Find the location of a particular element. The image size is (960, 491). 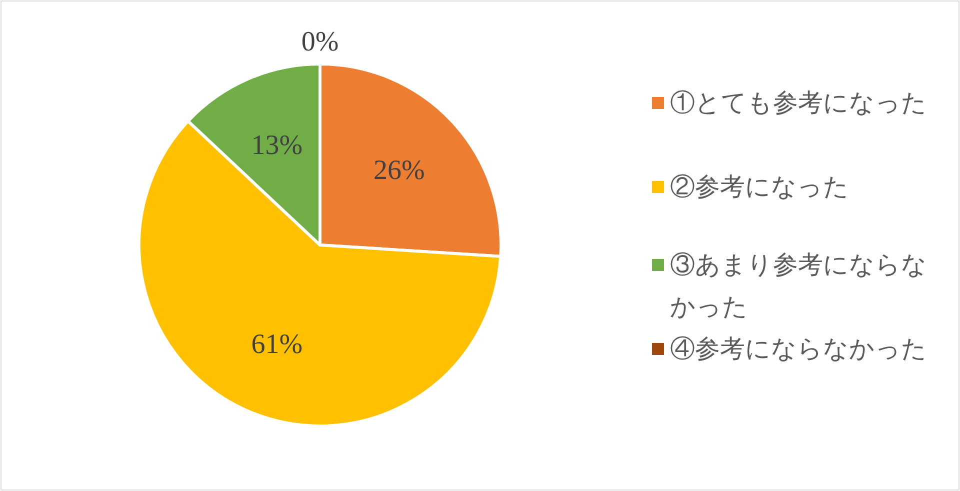

text: 0% is located at coordinates (320, 42).